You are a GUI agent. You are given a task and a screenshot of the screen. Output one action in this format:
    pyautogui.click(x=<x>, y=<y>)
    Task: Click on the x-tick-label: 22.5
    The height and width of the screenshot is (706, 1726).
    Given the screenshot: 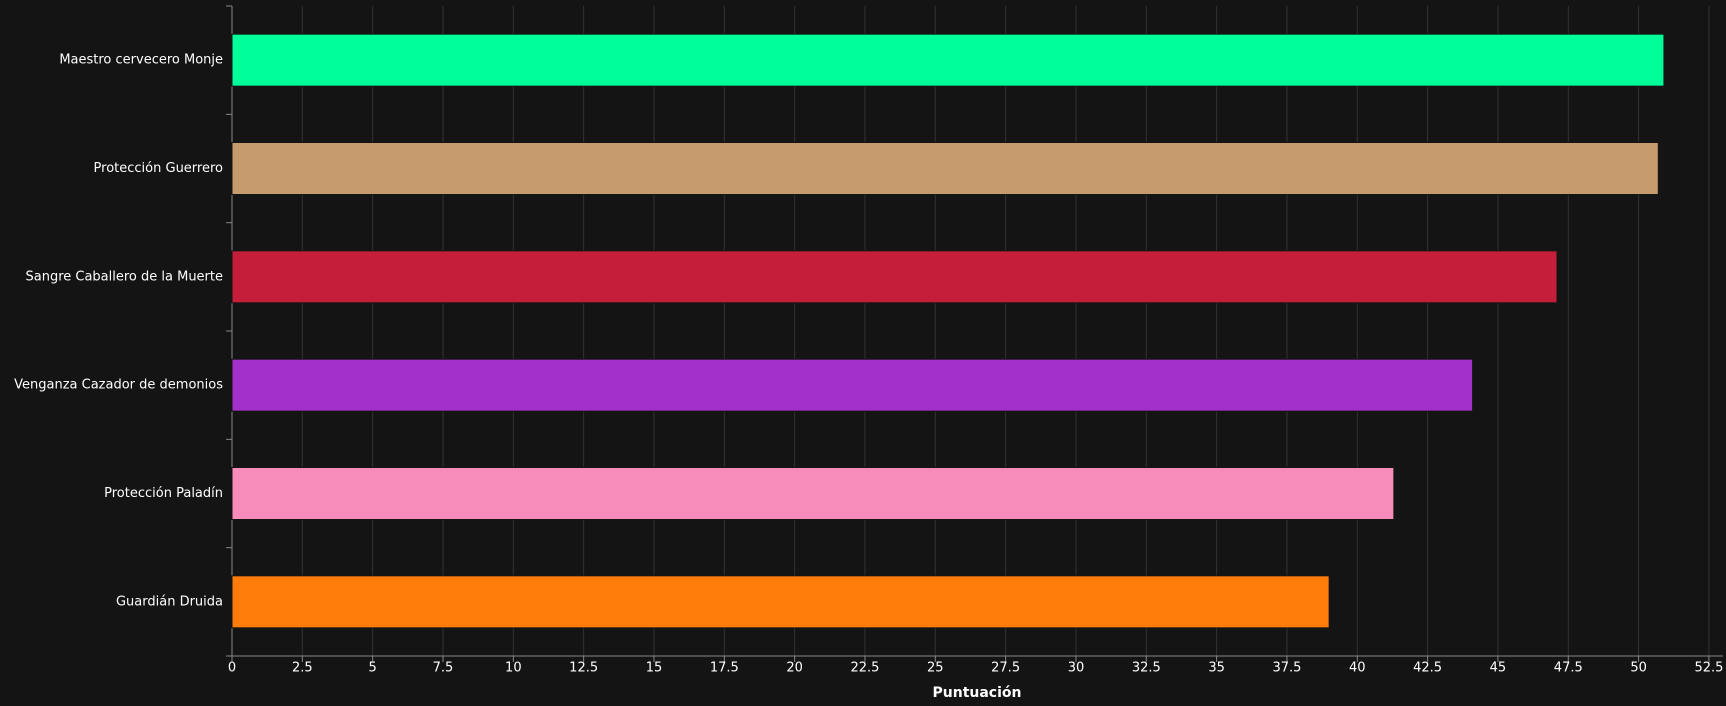 What is the action you would take?
    pyautogui.click(x=864, y=668)
    